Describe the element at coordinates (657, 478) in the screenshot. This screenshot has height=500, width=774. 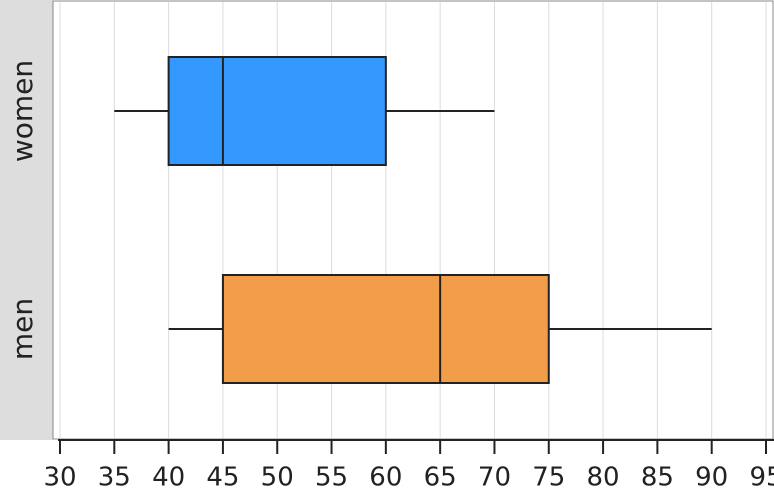
I see `x-tick-label: 85` at that location.